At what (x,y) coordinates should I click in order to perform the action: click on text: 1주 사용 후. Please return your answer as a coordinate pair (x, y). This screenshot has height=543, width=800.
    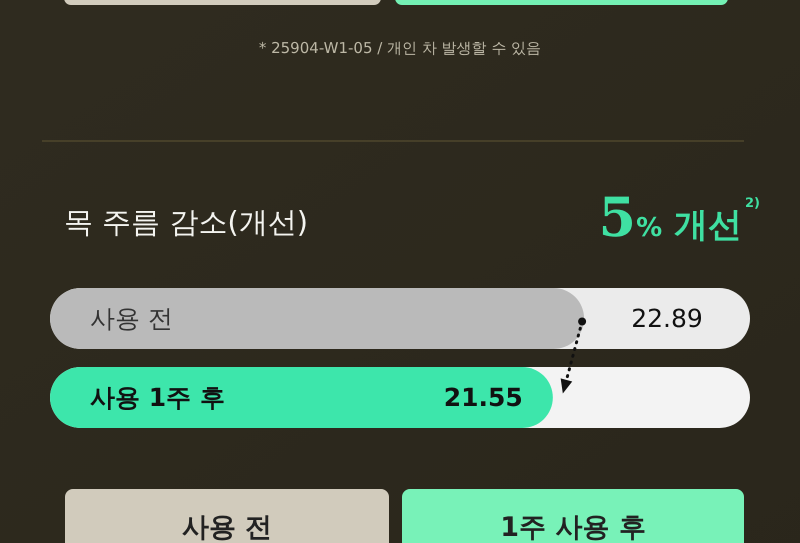
    Looking at the image, I should click on (573, 527).